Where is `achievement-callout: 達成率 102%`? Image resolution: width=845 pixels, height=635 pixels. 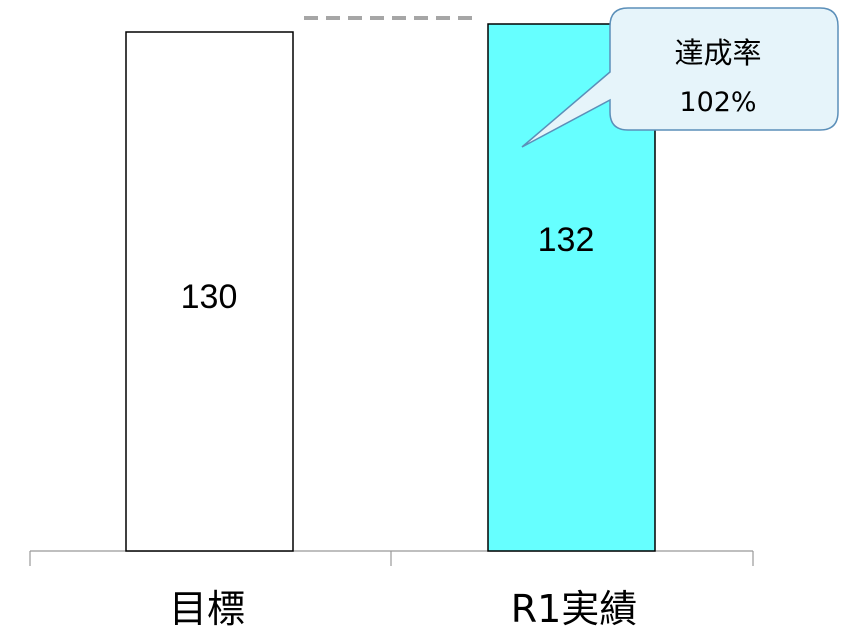
achievement-callout: 達成率 102% is located at coordinates (680, 77).